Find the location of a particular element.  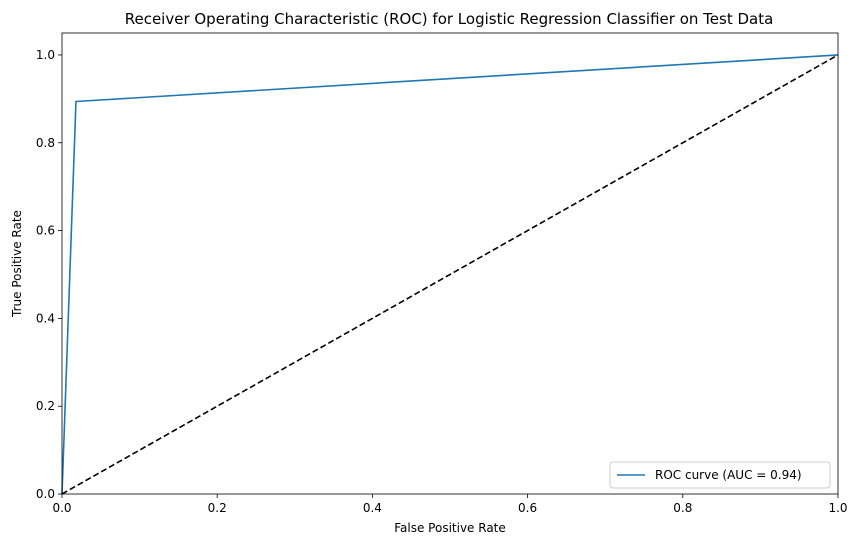

x-tick-label: 0.0 is located at coordinates (61, 508).